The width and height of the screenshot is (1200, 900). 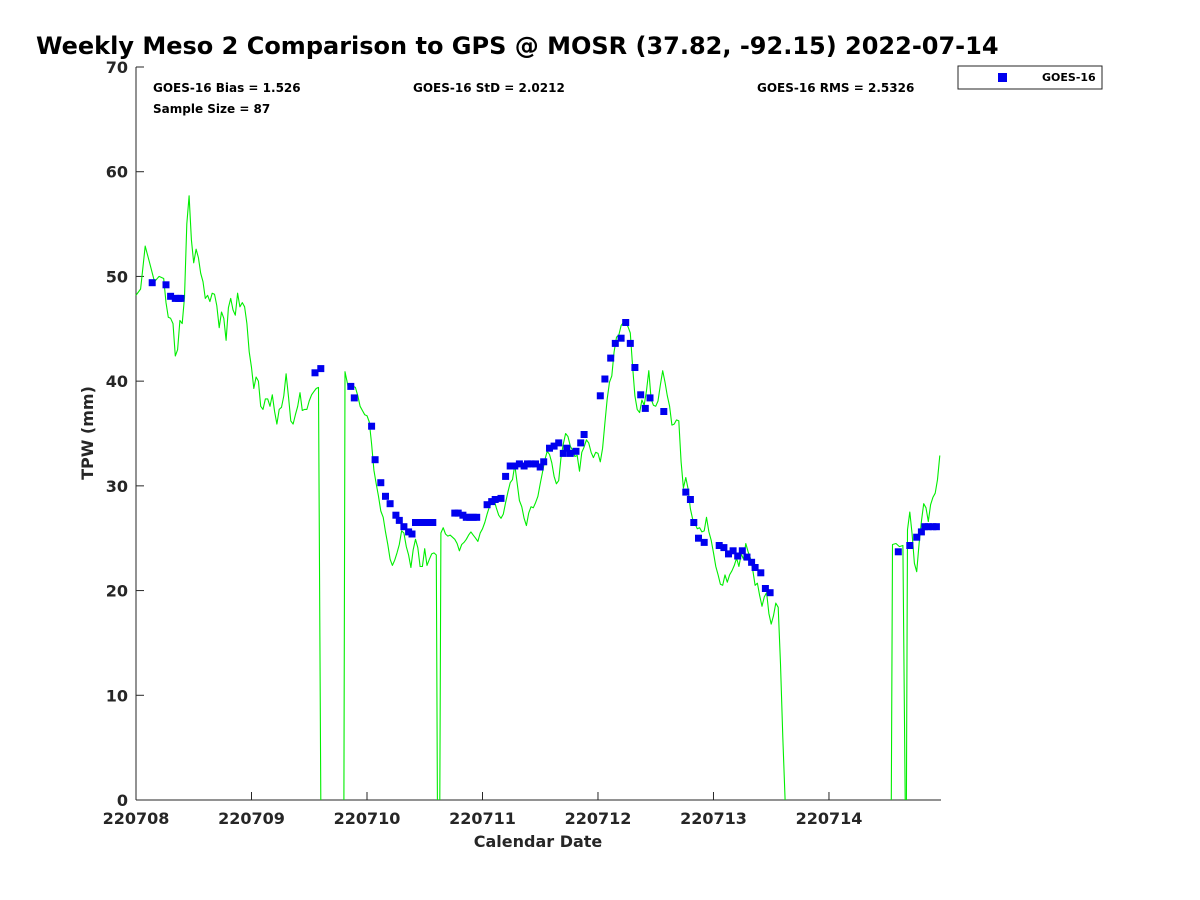 What do you see at coordinates (251, 818) in the screenshot?
I see `x-tick-label: 220709` at bounding box center [251, 818].